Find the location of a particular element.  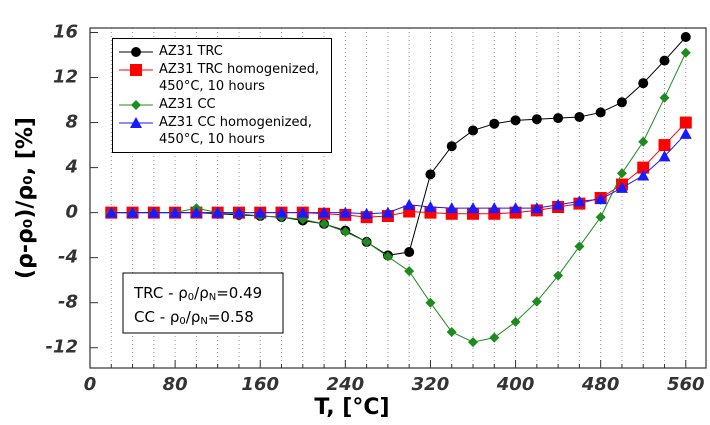

x-axis-label: T, [°C] is located at coordinates (351, 407).